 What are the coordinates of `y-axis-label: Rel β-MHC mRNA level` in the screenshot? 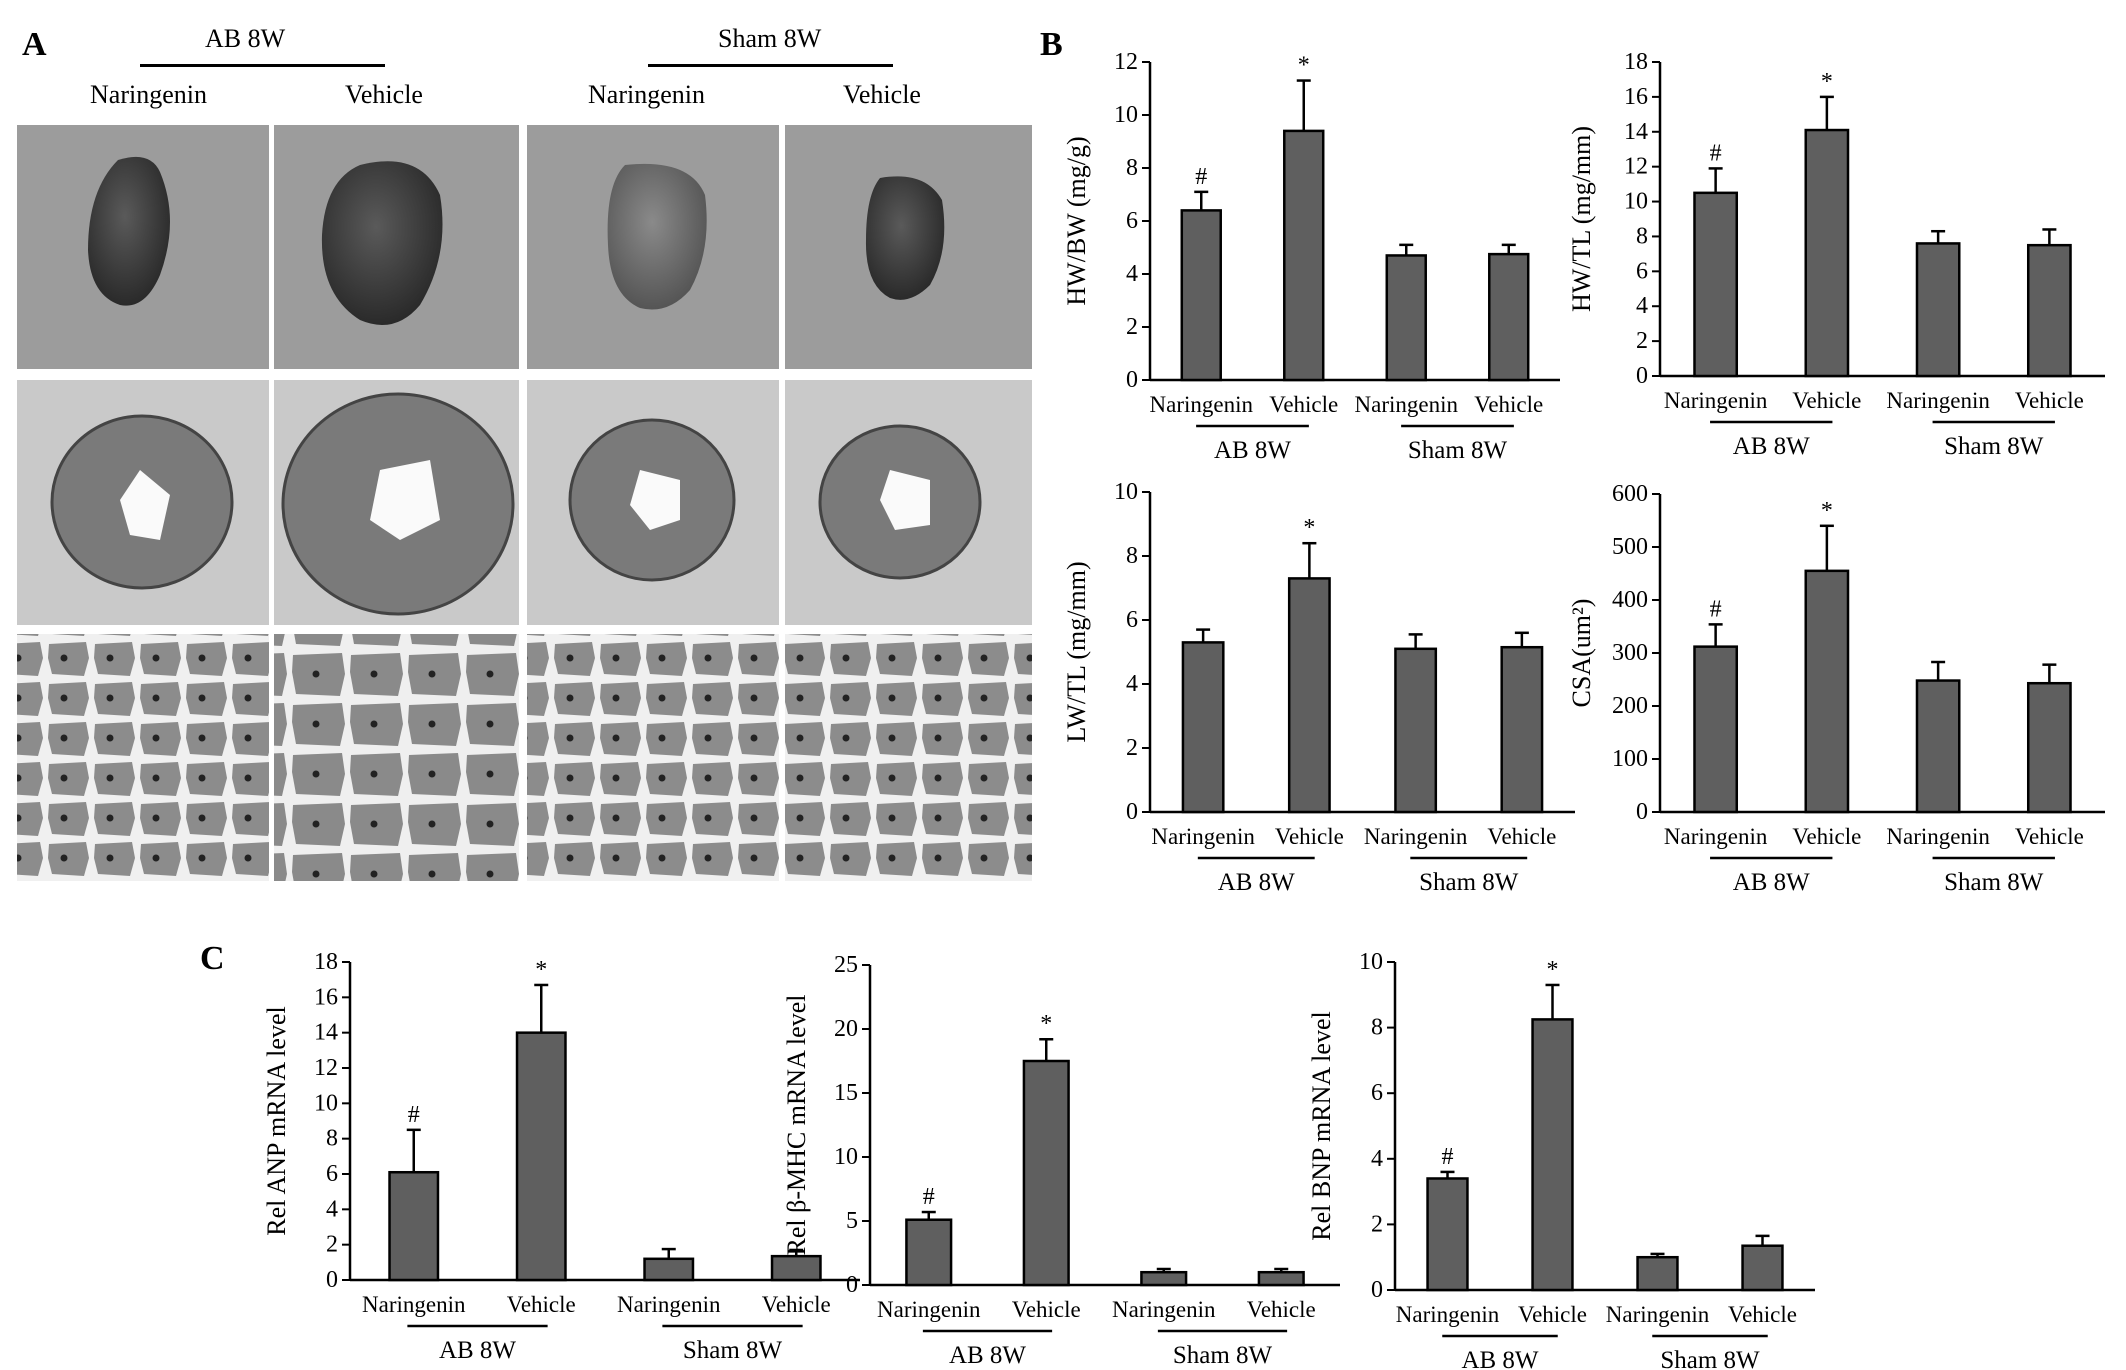 It's located at (796, 1125).